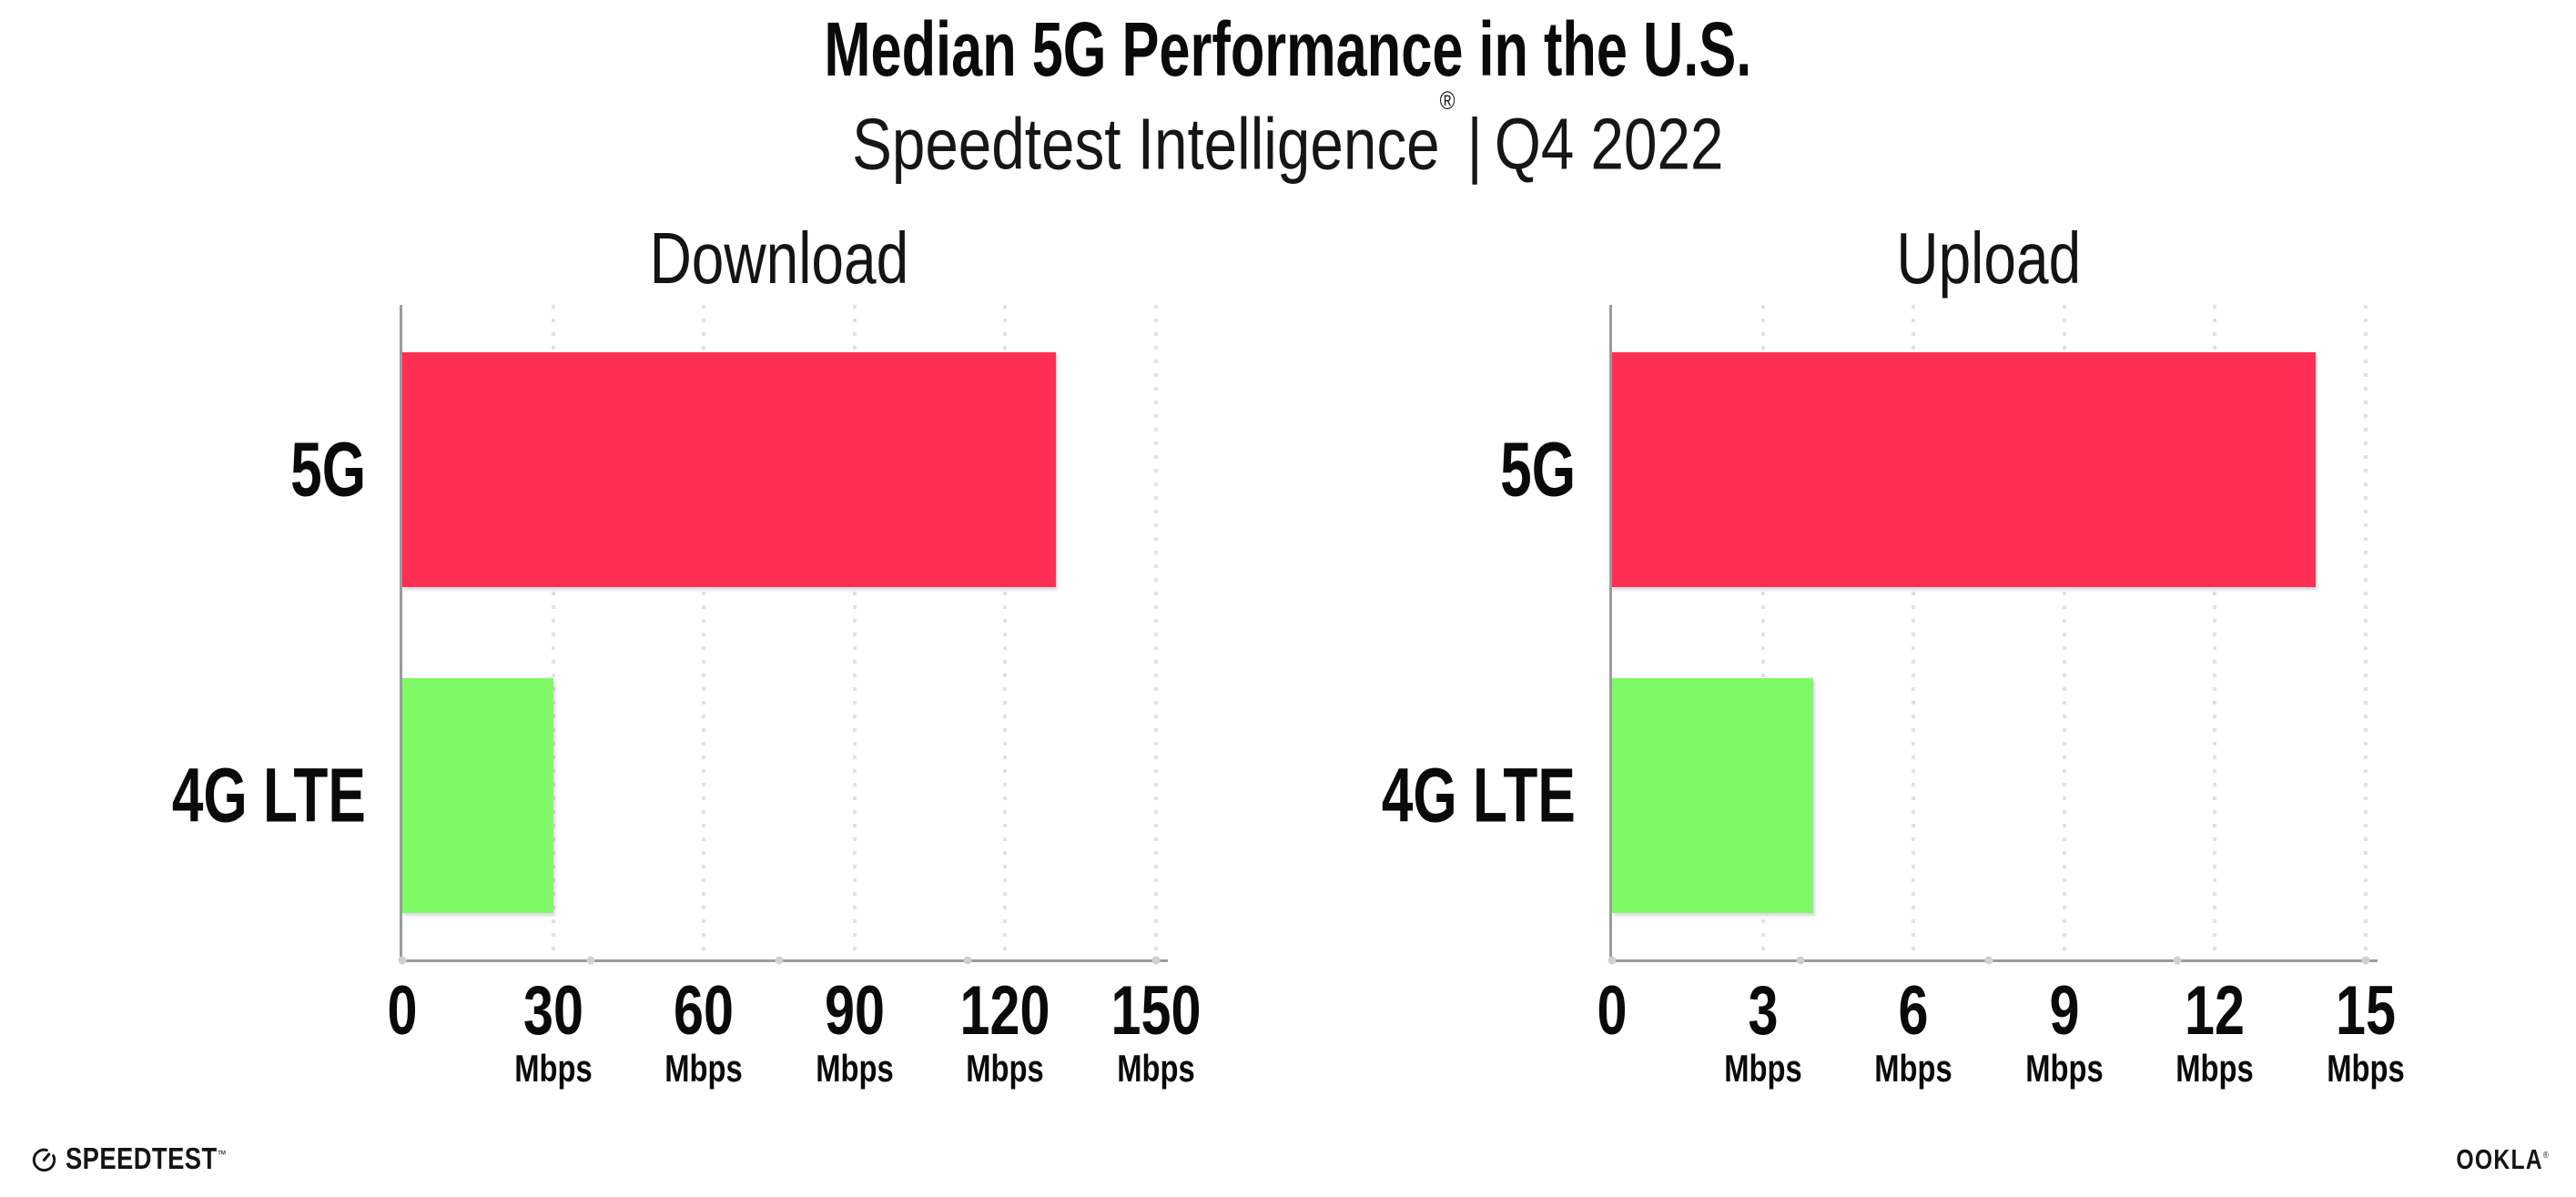 The height and width of the screenshot is (1197, 2576). I want to click on registered-trademark-symbol: ®, so click(1447, 101).